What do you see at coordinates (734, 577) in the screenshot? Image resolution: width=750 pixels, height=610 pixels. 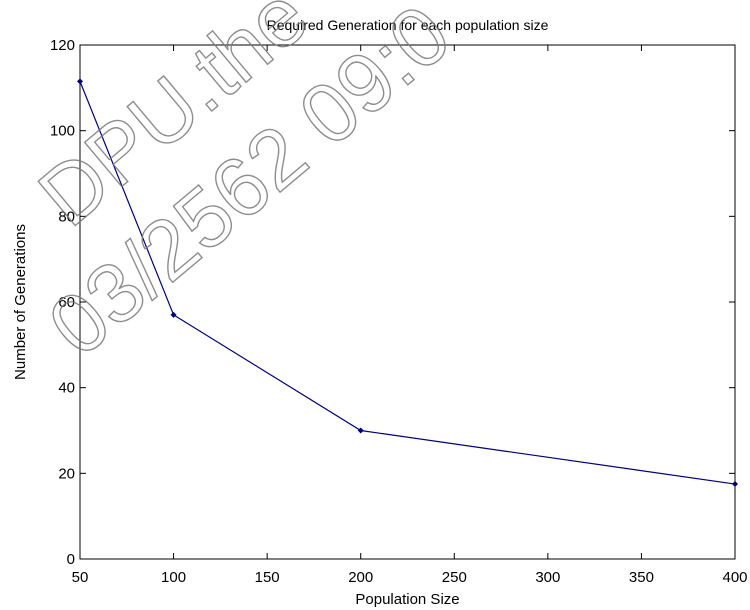 I see `x-tick-label: 400` at bounding box center [734, 577].